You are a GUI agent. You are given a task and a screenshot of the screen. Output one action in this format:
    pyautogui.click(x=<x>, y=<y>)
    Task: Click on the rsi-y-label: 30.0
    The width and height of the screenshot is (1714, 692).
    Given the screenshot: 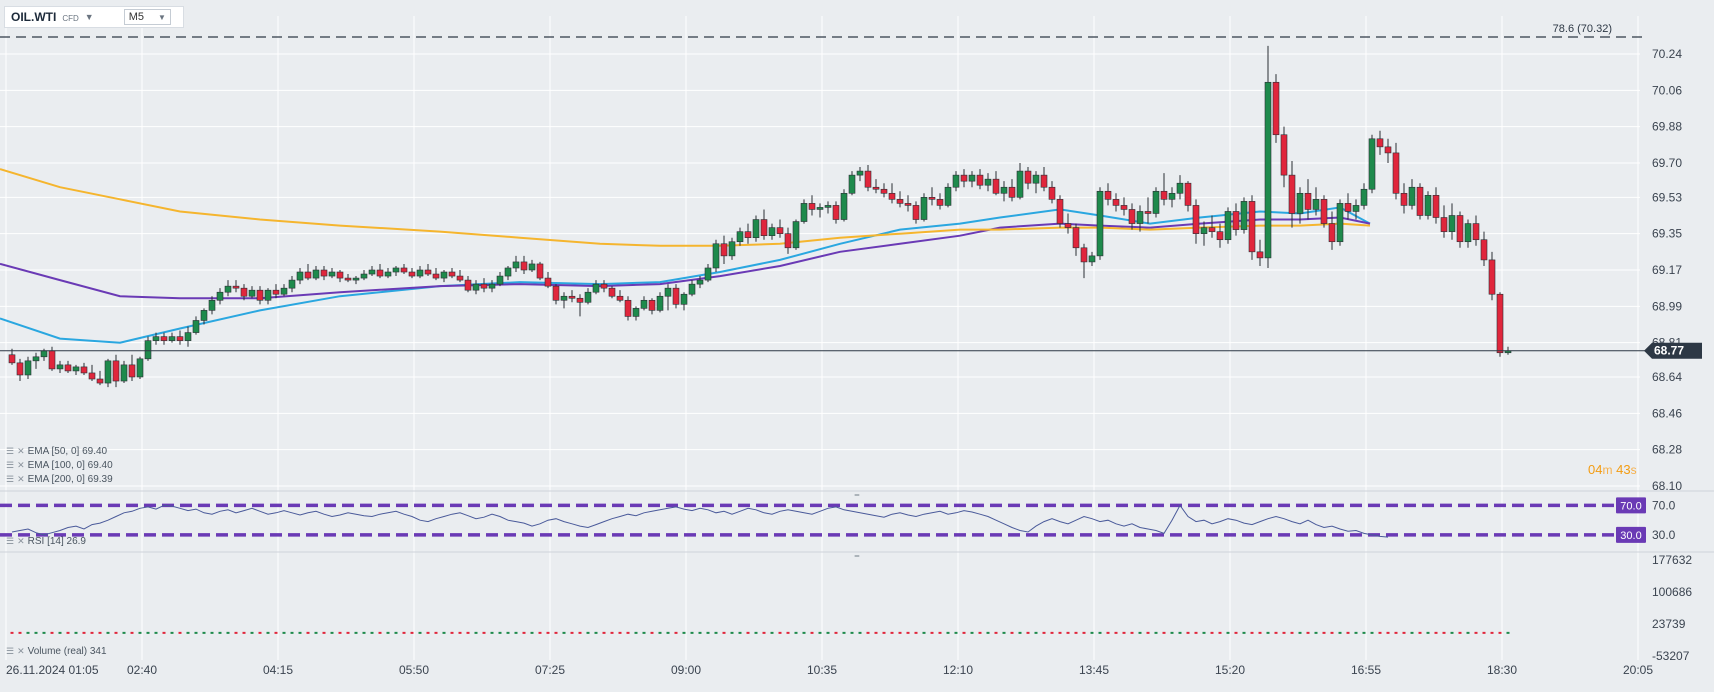 What is the action you would take?
    pyautogui.click(x=1664, y=535)
    